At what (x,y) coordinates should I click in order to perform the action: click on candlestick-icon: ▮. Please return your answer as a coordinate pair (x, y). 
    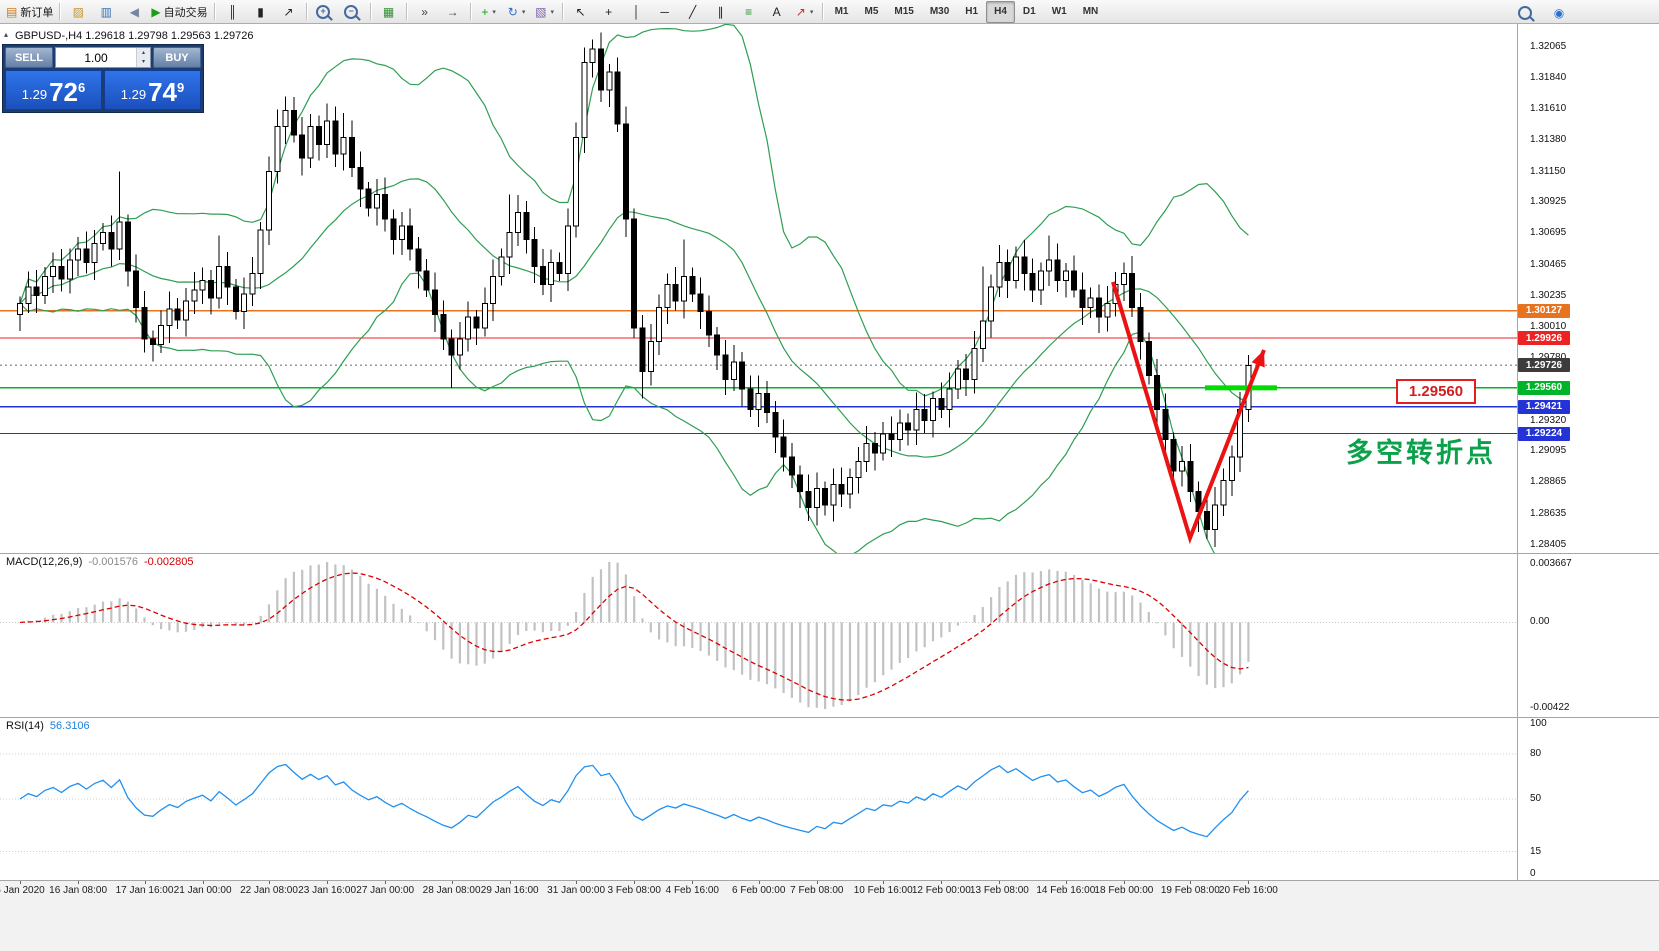
    Looking at the image, I should click on (260, 11).